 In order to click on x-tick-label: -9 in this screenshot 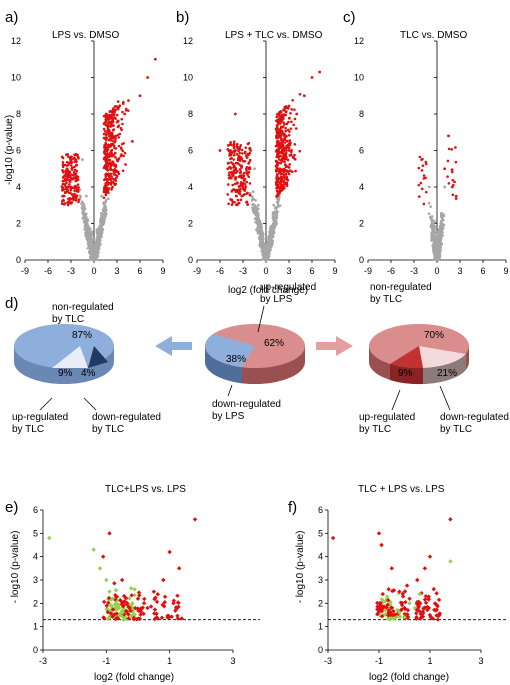, I will do `click(197, 271)`.